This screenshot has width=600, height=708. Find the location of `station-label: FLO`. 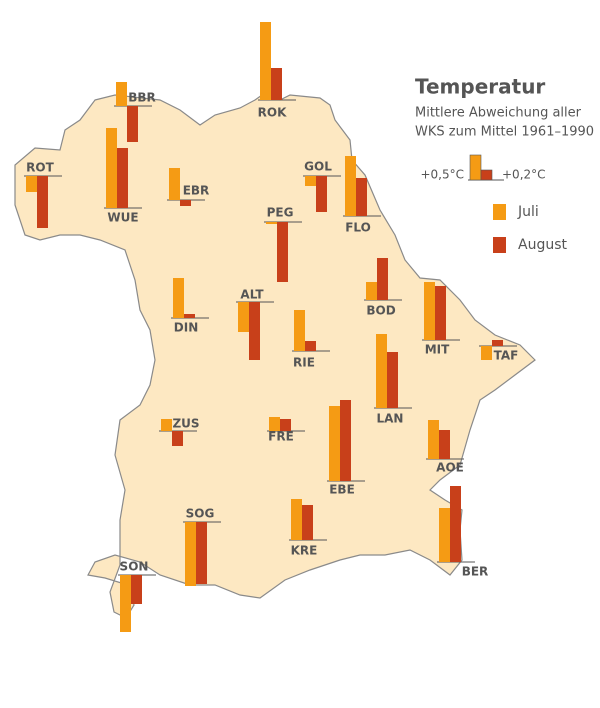

station-label: FLO is located at coordinates (358, 228).